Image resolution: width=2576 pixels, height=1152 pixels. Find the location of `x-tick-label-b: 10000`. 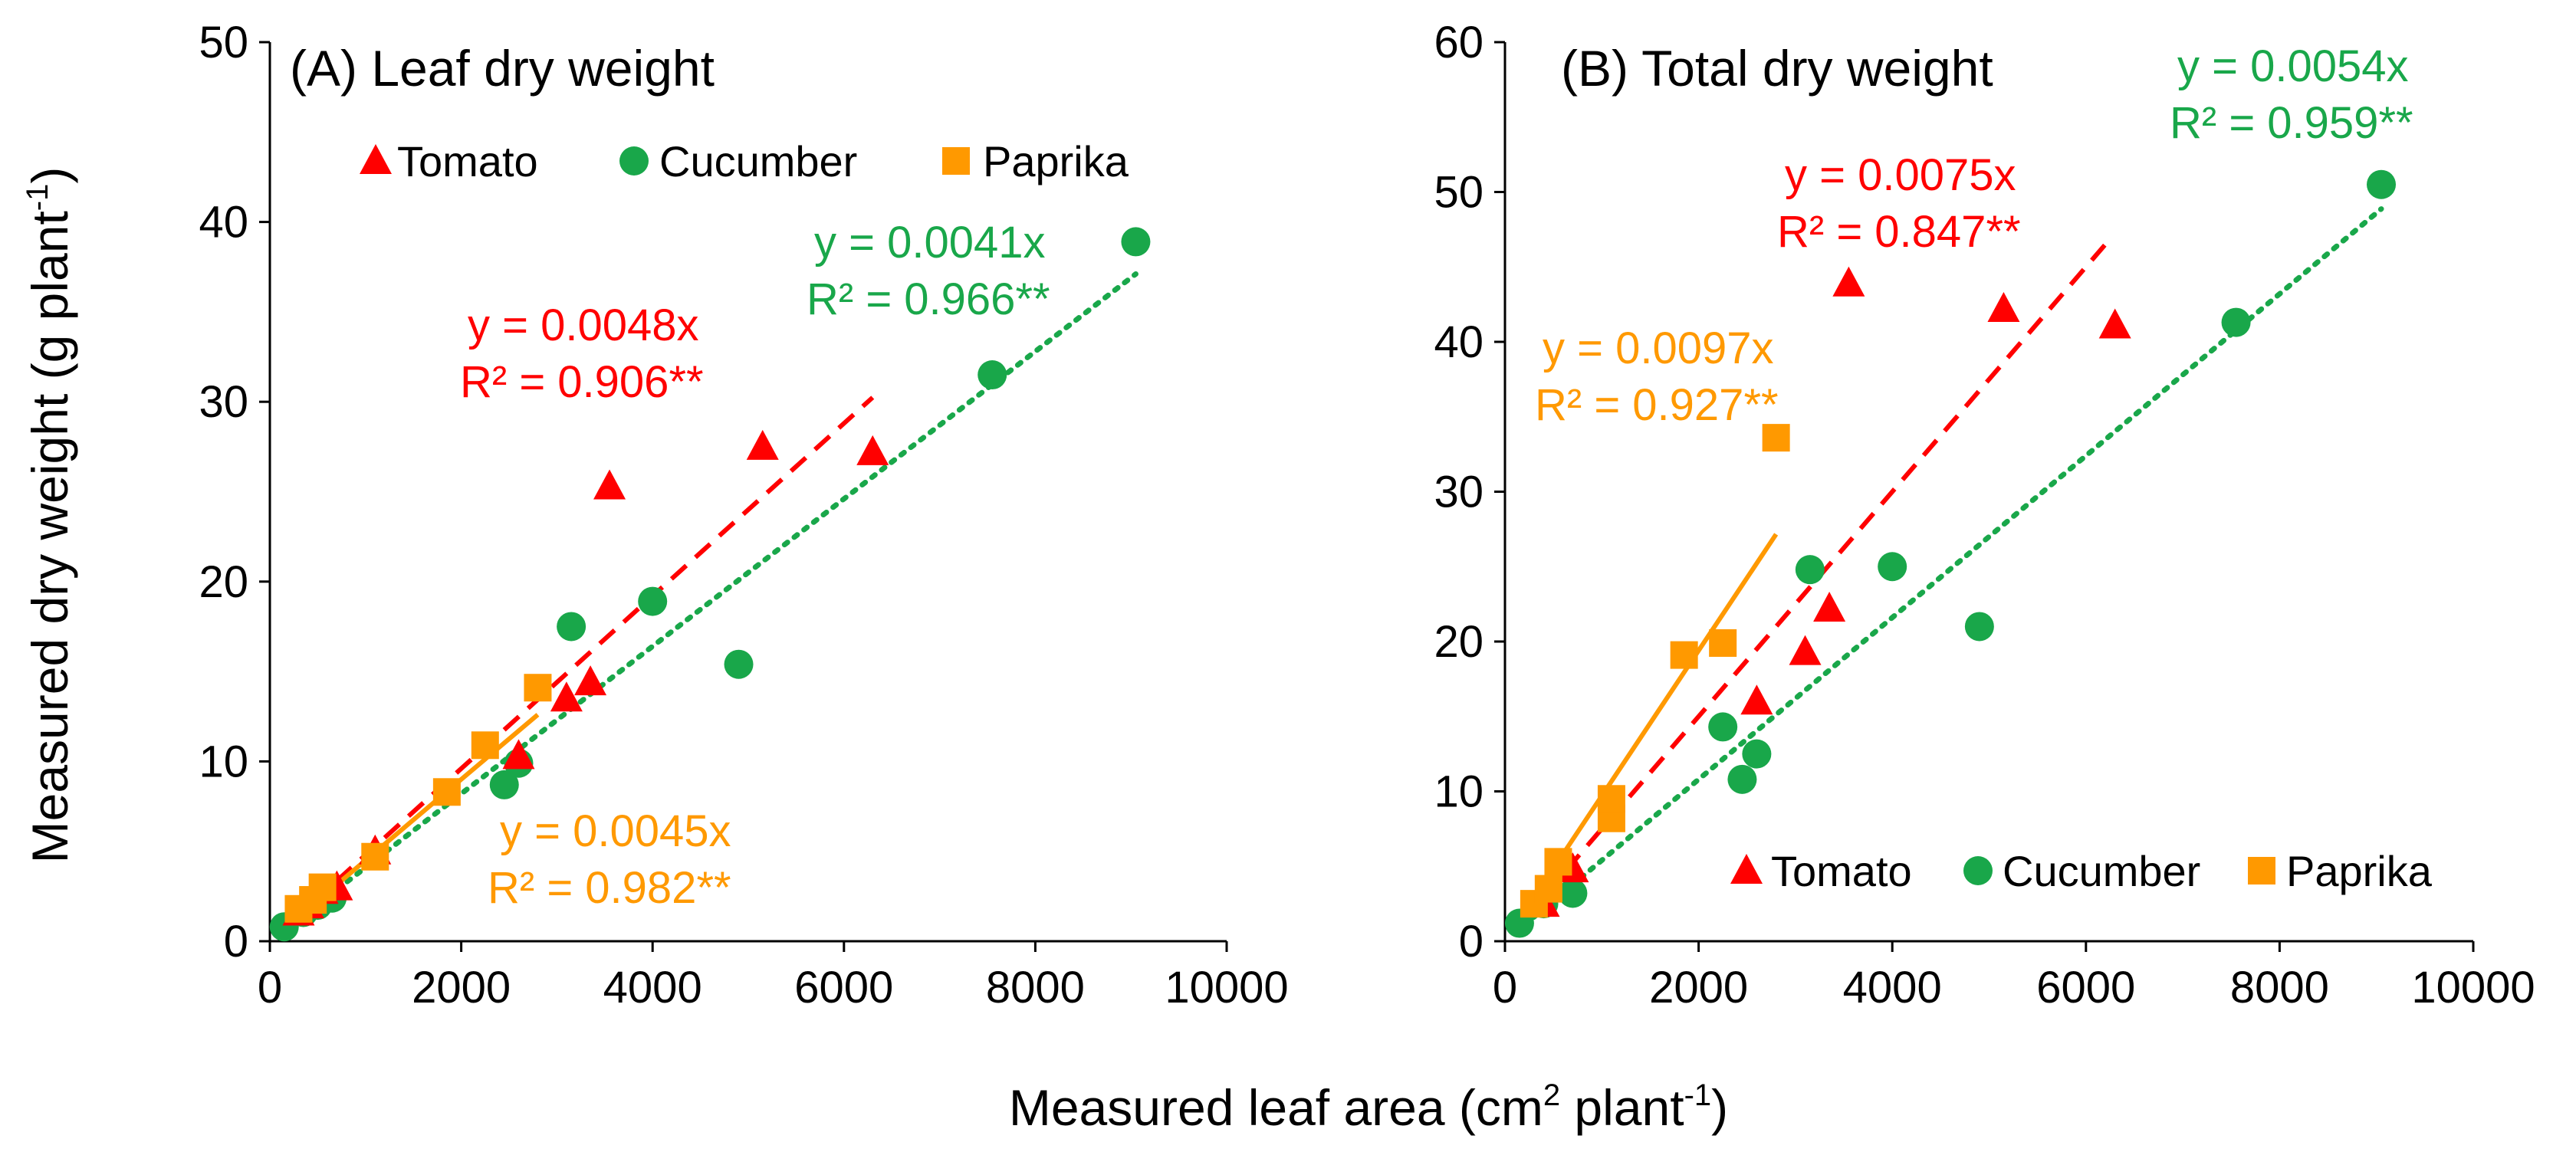

x-tick-label-b: 10000 is located at coordinates (2473, 988).